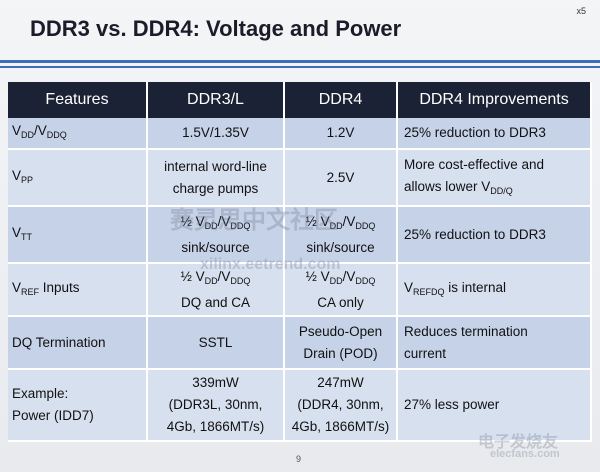 This screenshot has height=472, width=600. I want to click on cell-line: Power (IDD7), so click(76, 416).